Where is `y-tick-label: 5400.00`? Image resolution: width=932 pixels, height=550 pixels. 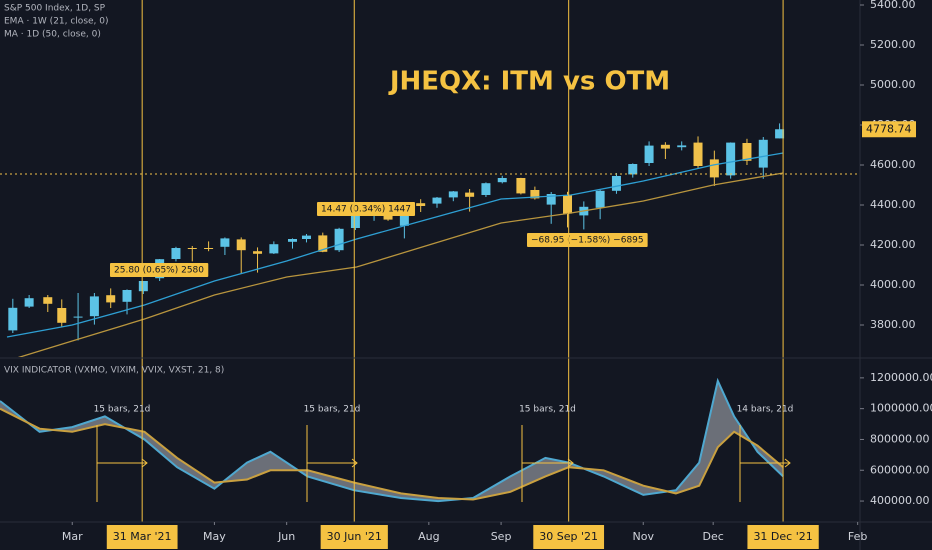 y-tick-label: 5400.00 is located at coordinates (893, 5).